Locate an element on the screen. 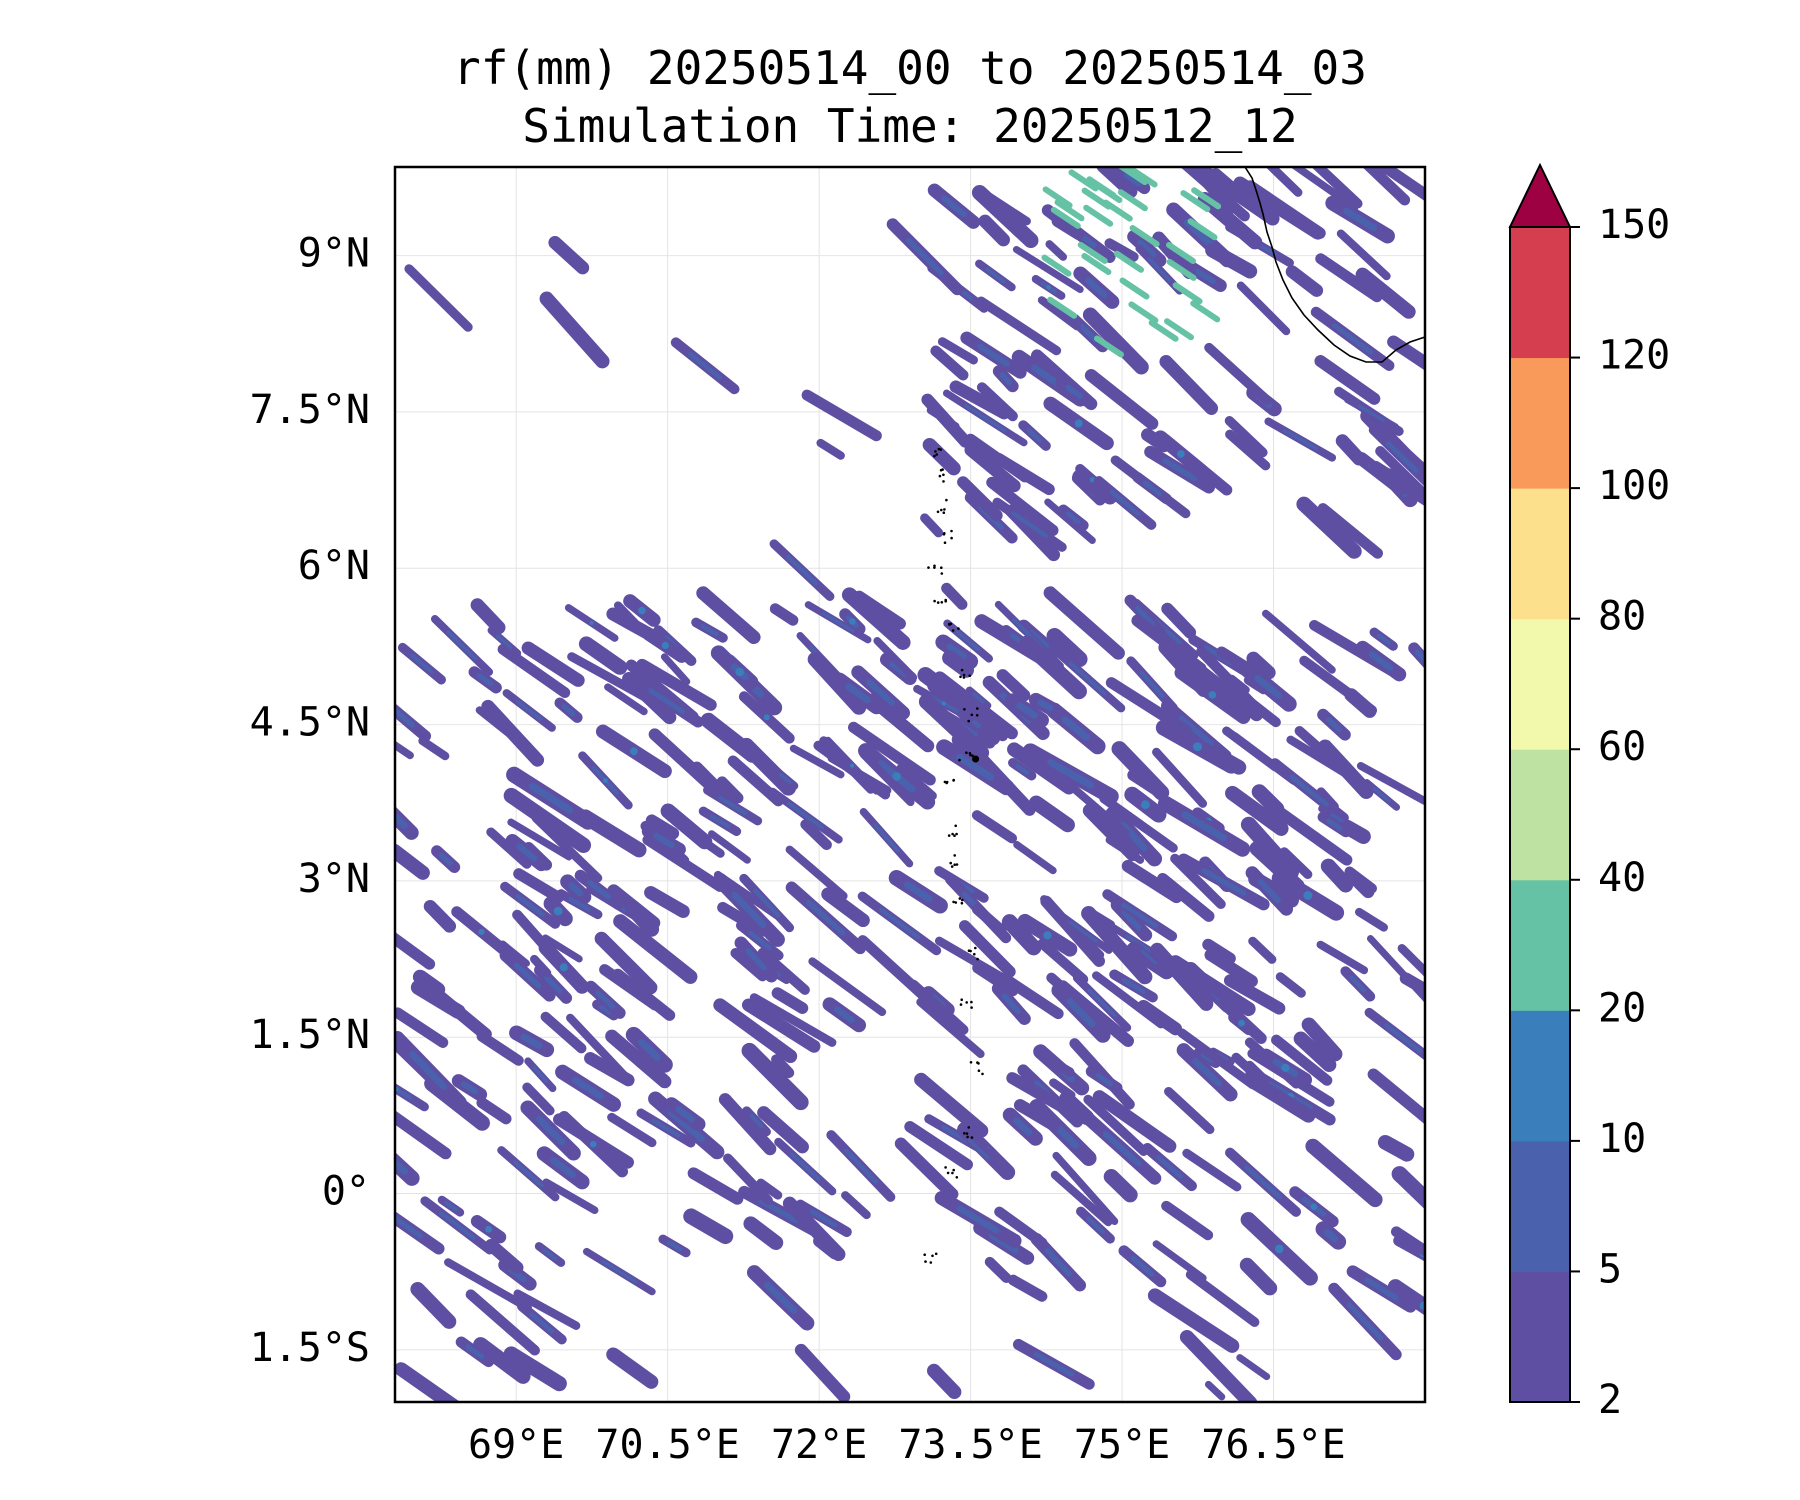 Image resolution: width=1800 pixels, height=1500 pixels. colorbar-tick-label: 150 is located at coordinates (1634, 225).